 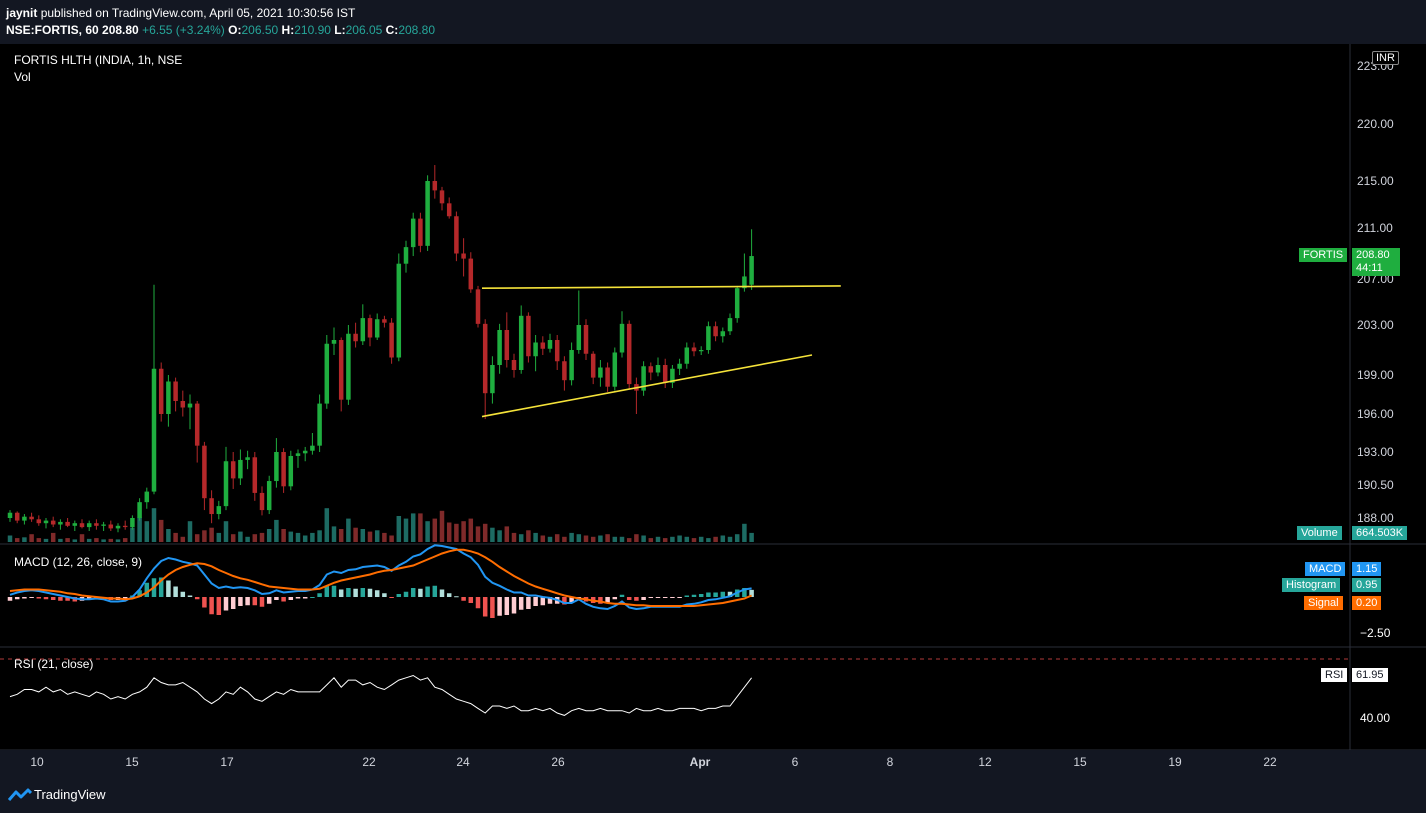 I want to click on time-tick-label: Apr, so click(x=700, y=762).